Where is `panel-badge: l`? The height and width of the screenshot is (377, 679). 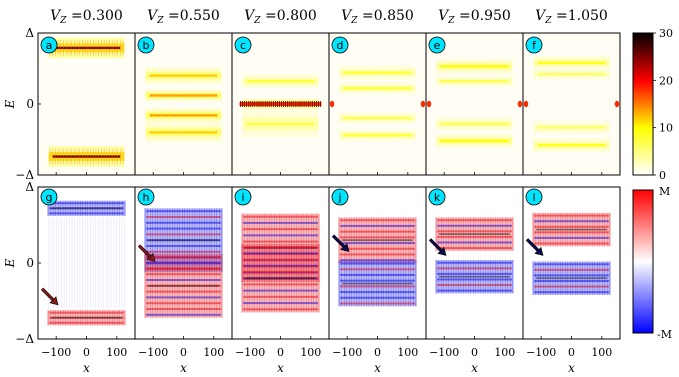 panel-badge: l is located at coordinates (534, 197).